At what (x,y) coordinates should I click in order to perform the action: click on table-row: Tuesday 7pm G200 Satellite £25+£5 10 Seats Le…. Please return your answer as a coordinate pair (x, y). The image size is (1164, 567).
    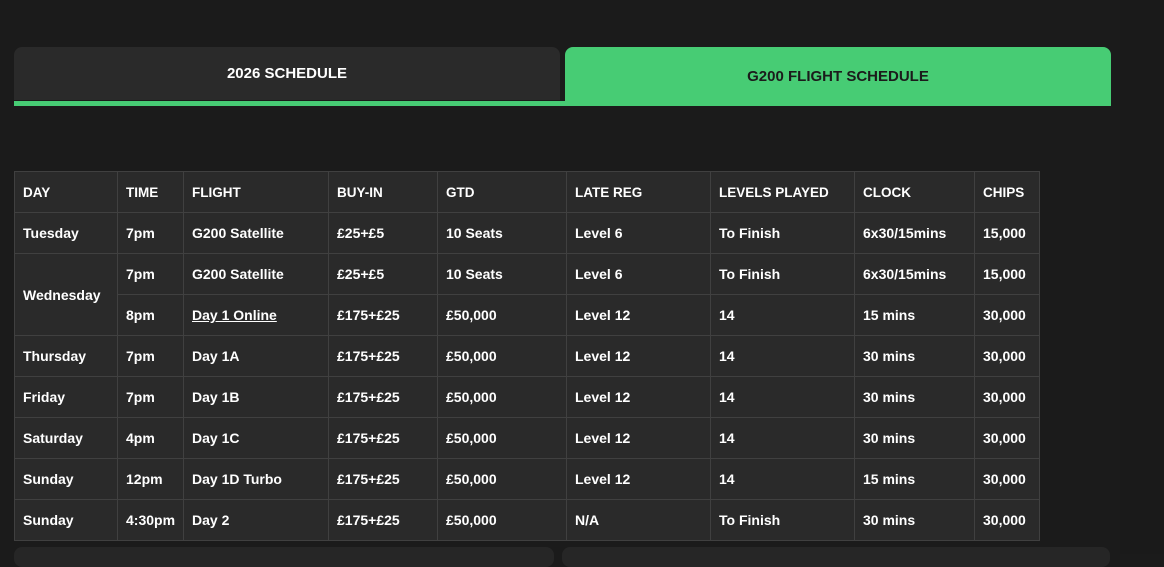
    Looking at the image, I should click on (527, 233).